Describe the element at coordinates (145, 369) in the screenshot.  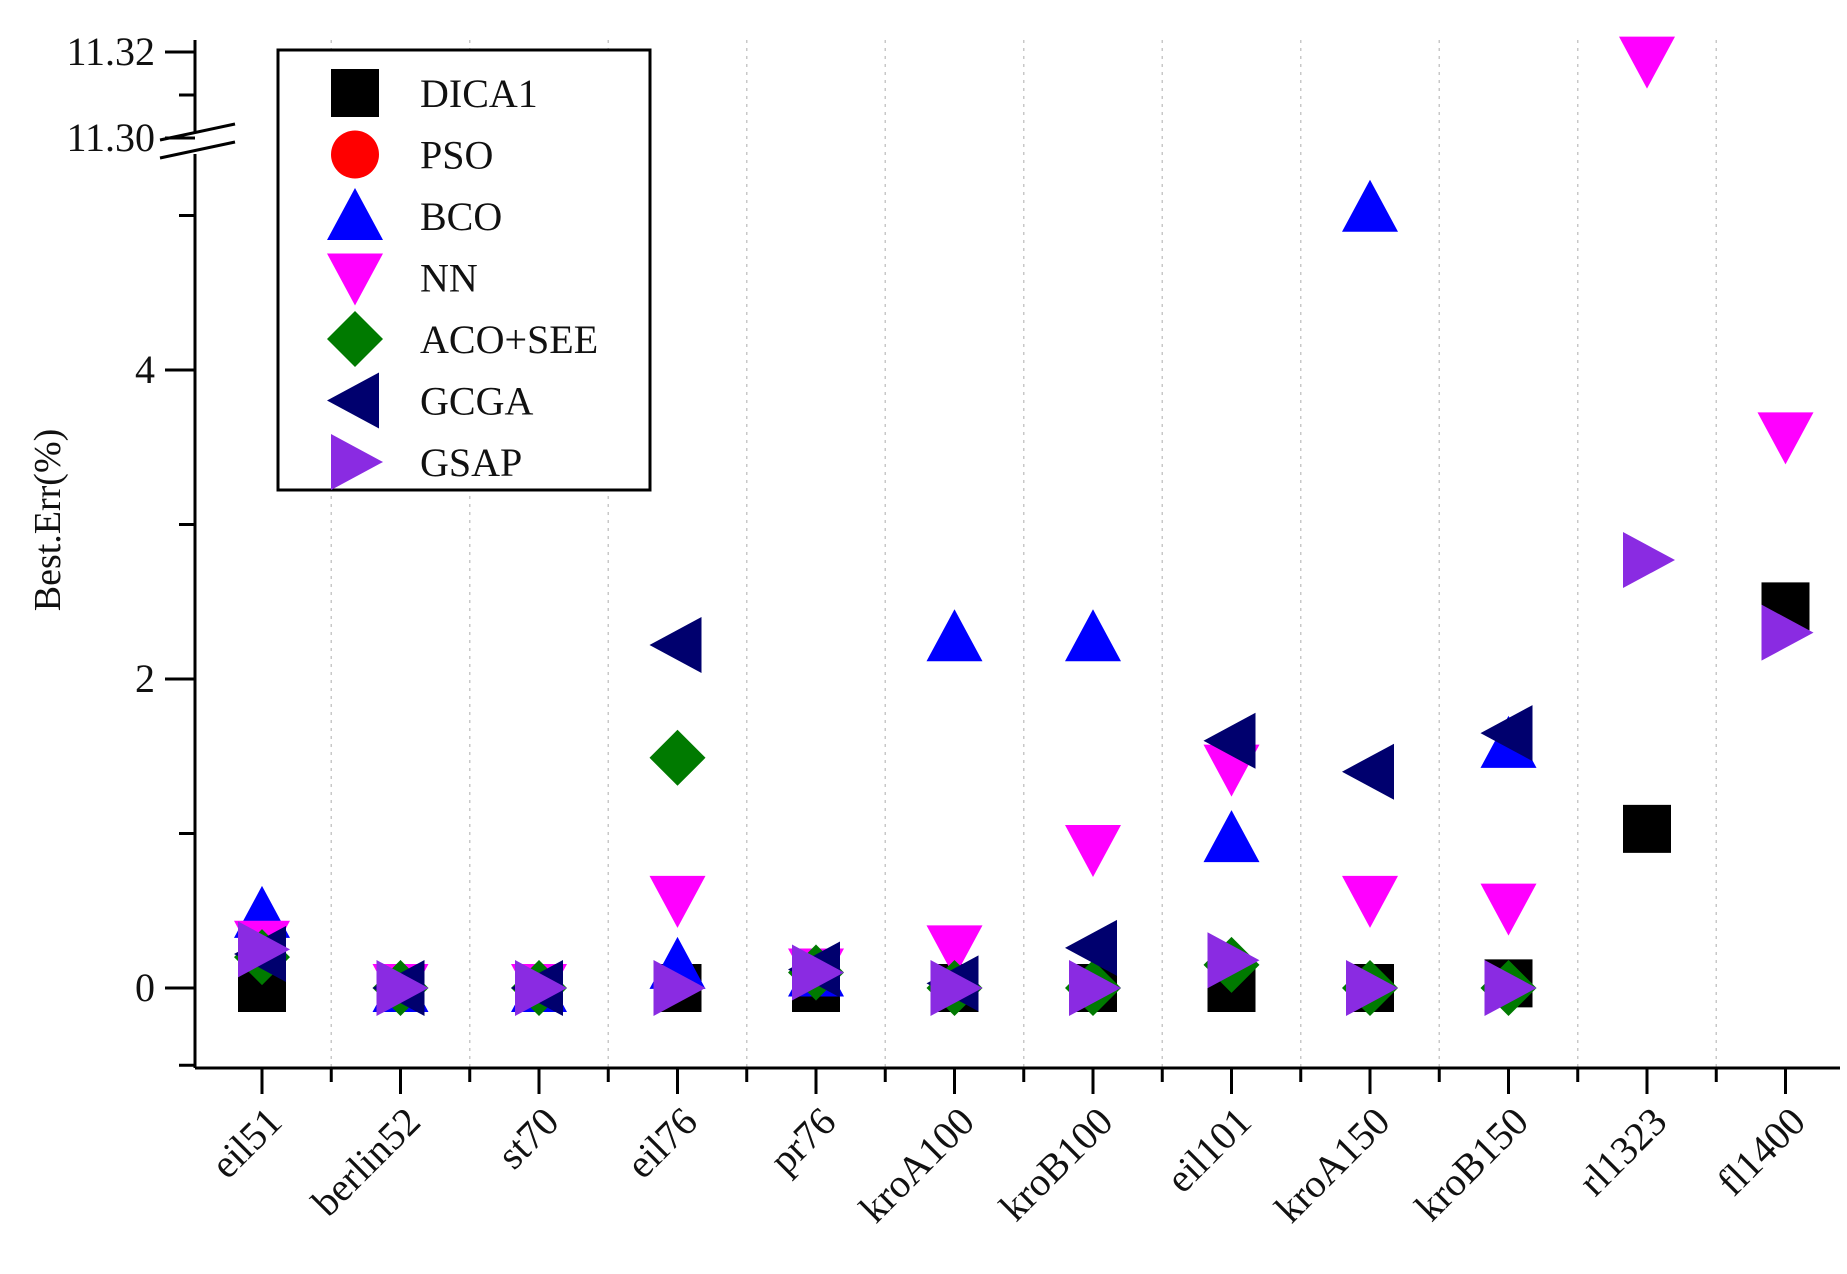
I see `y-tick-label: 4` at that location.